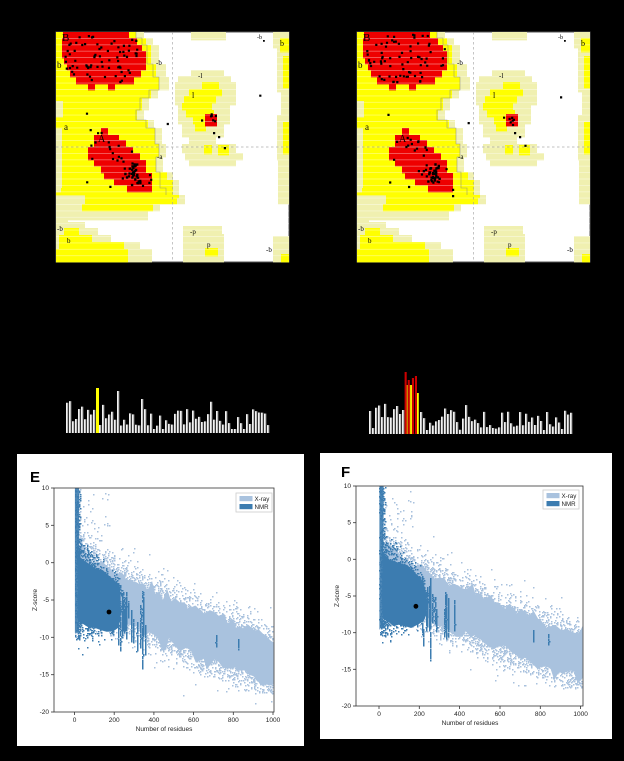 The width and height of the screenshot is (624, 761). What do you see at coordinates (345, 472) in the screenshot?
I see `svg-text: F` at bounding box center [345, 472].